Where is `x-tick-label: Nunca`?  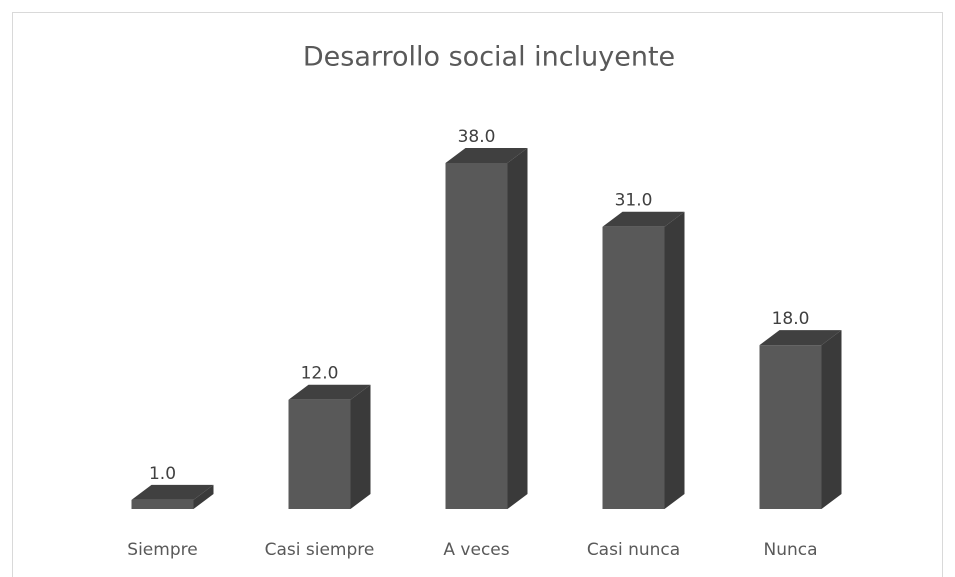 x-tick-label: Nunca is located at coordinates (790, 550).